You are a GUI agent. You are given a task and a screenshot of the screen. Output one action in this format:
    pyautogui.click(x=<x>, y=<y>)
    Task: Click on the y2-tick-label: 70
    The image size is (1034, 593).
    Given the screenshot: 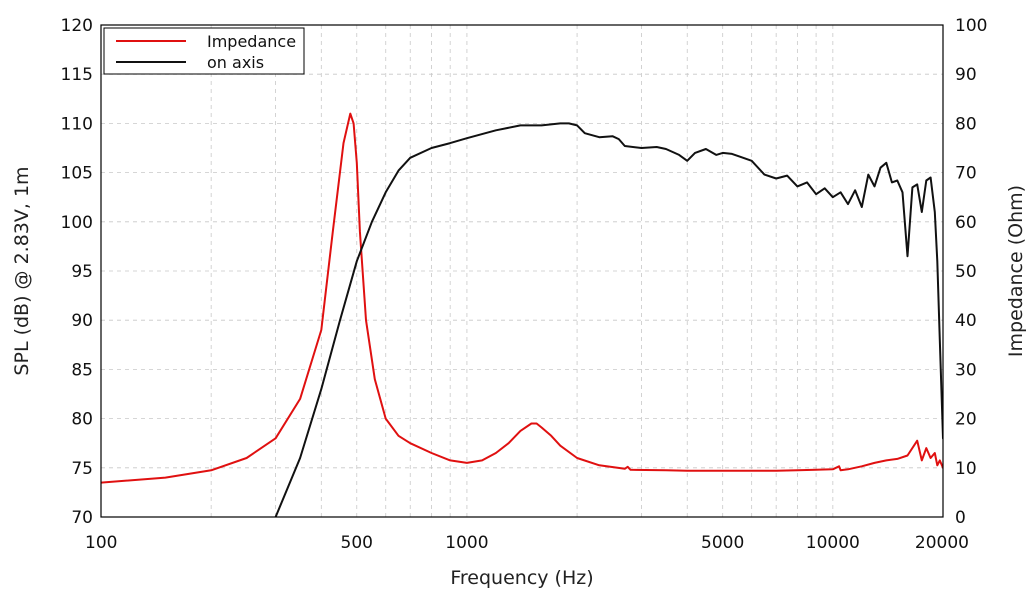 What is the action you would take?
    pyautogui.click(x=966, y=174)
    